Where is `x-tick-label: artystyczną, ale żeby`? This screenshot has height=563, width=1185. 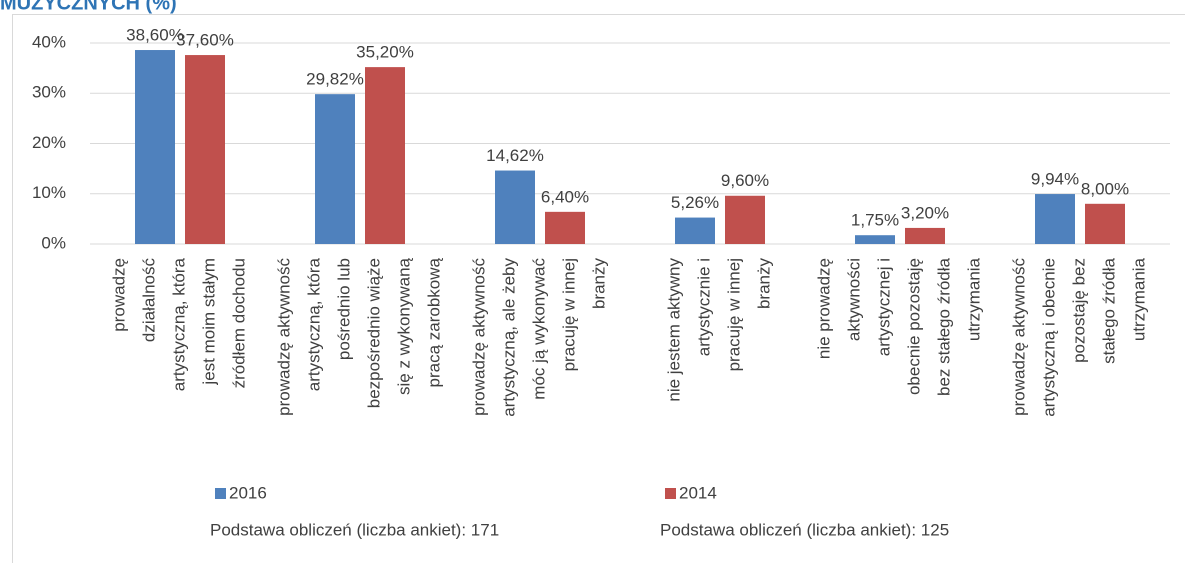
x-tick-label: artystyczną, ale żeby is located at coordinates (508, 337).